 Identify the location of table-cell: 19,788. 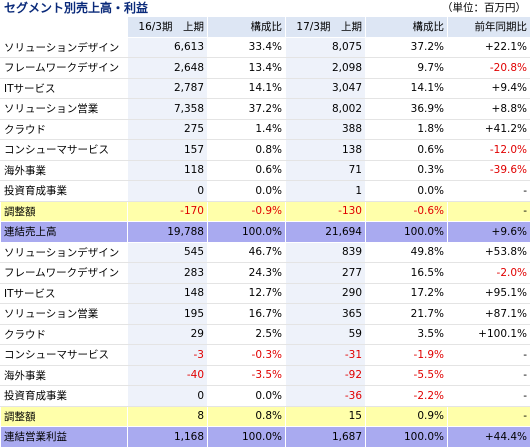
(168, 232).